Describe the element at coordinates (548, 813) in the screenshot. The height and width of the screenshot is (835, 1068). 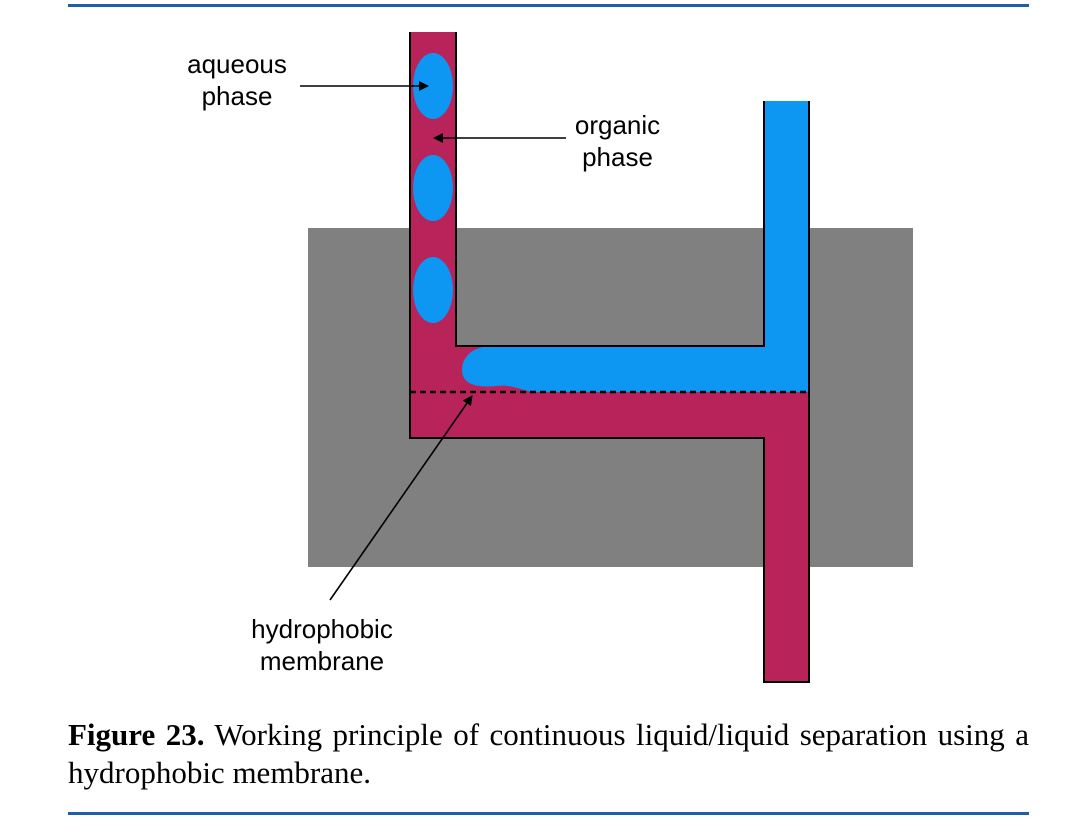
I see `bottom-rule` at that location.